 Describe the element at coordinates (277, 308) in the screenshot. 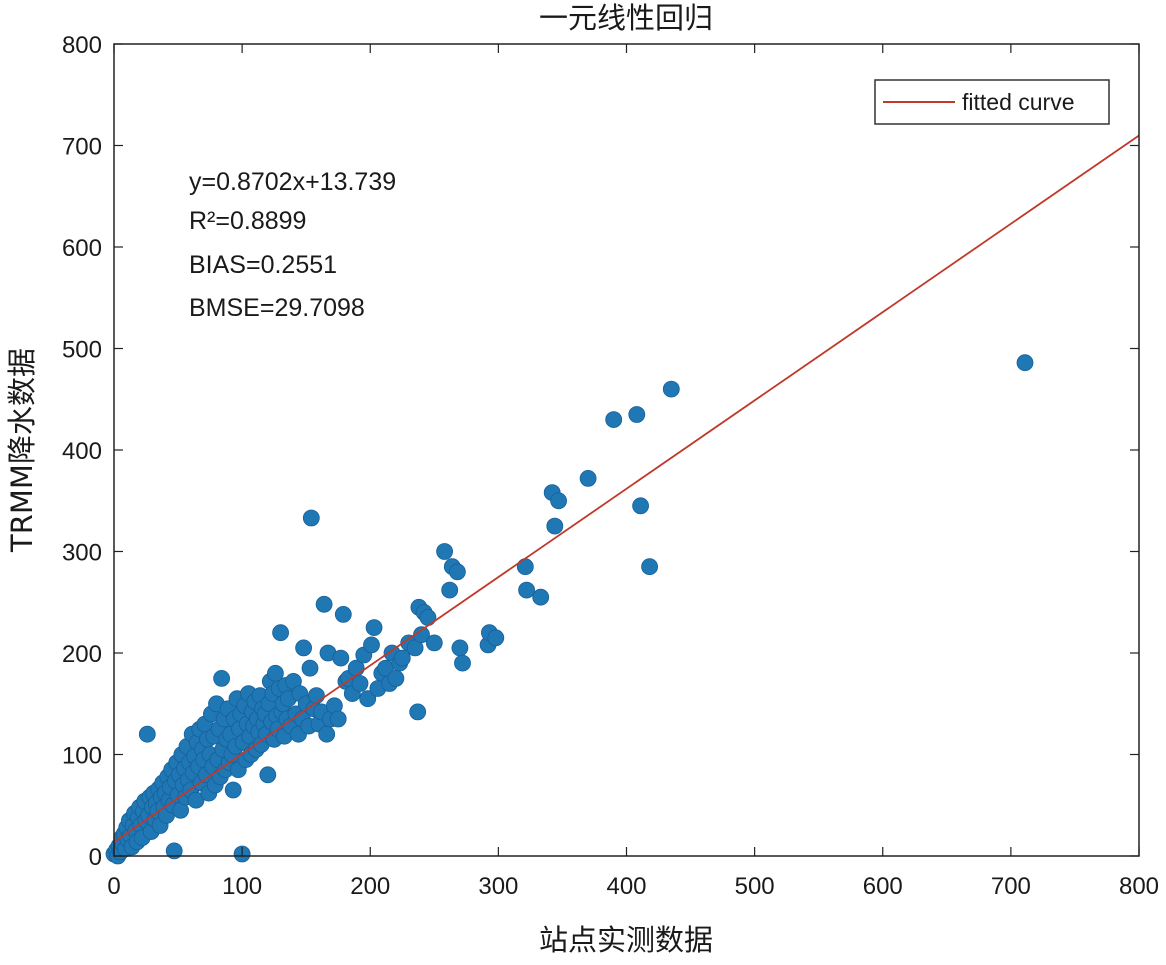

I see `bmse-value: BMSE=29.7098` at that location.